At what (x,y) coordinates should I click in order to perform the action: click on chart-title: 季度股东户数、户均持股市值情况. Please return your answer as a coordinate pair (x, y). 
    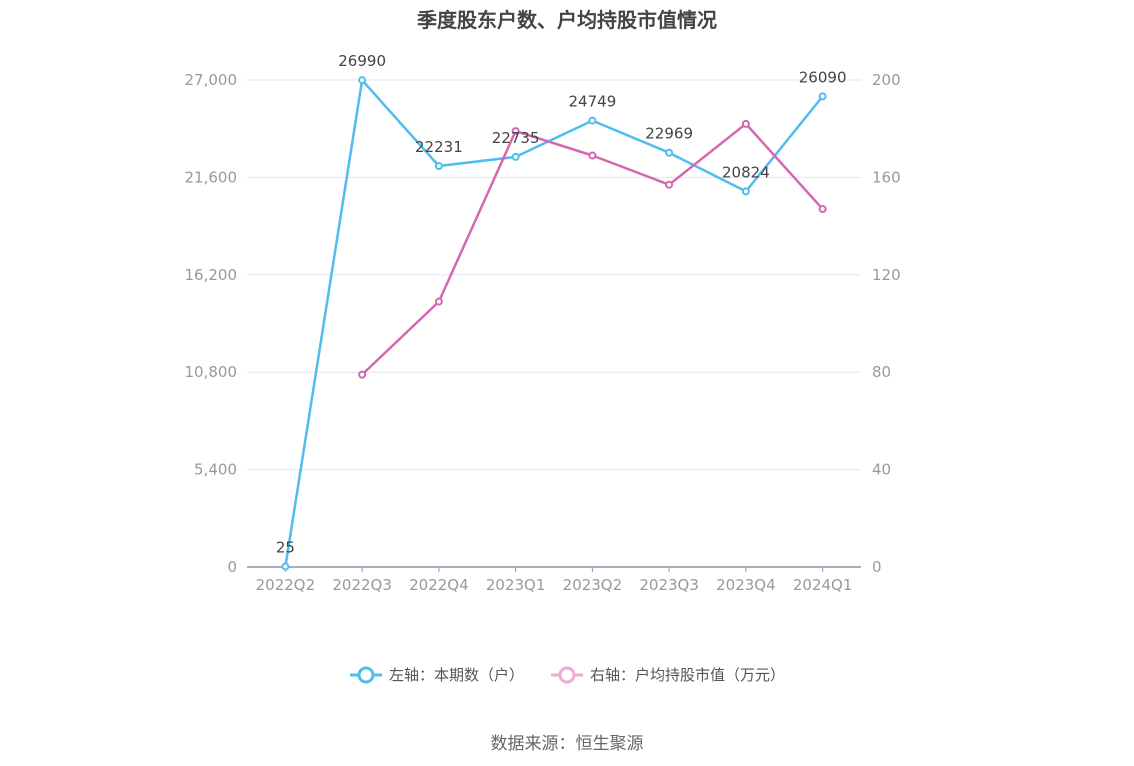
    Looking at the image, I should click on (567, 20).